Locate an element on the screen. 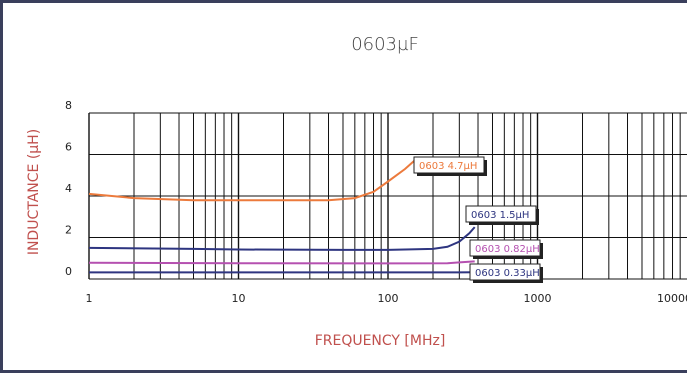  chart-title: 0603µF is located at coordinates (385, 44).